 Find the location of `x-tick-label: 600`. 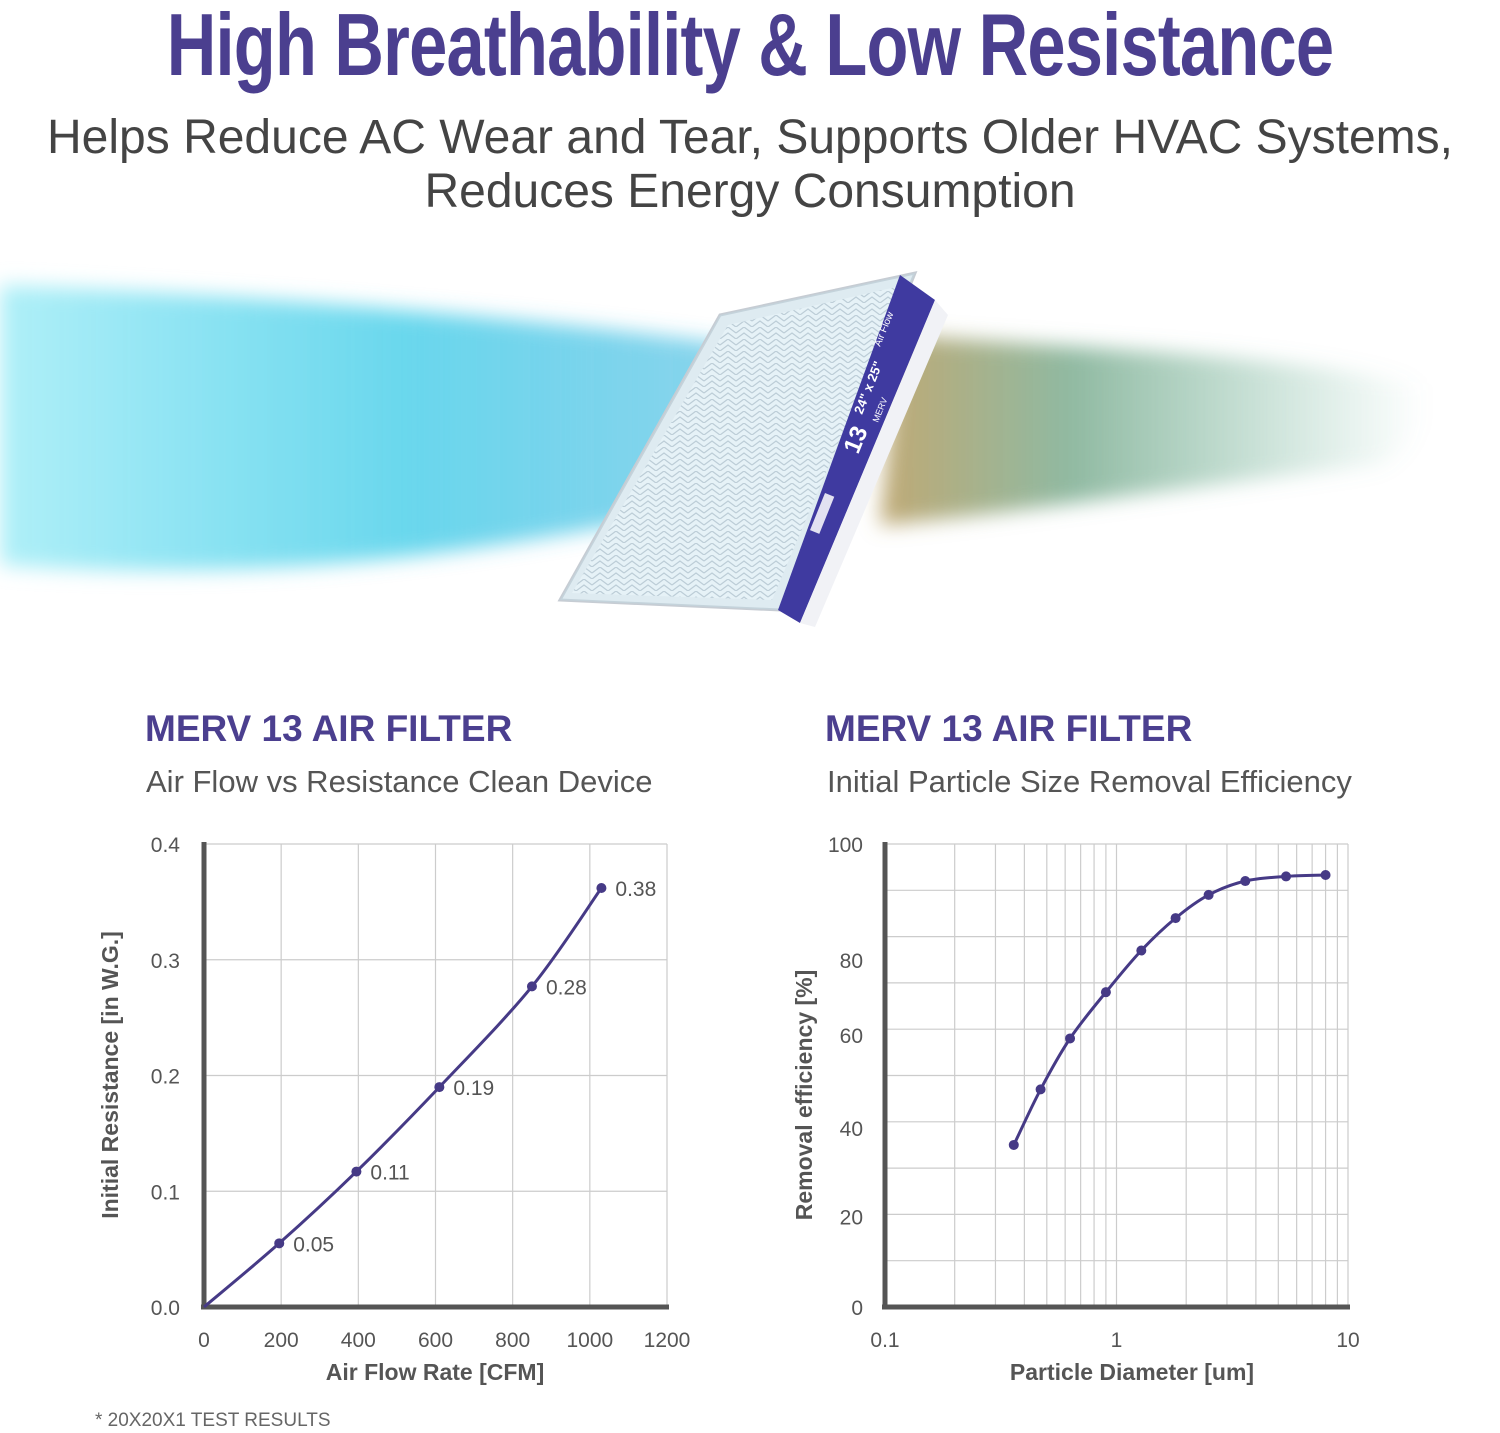

x-tick-label: 600 is located at coordinates (435, 1340).